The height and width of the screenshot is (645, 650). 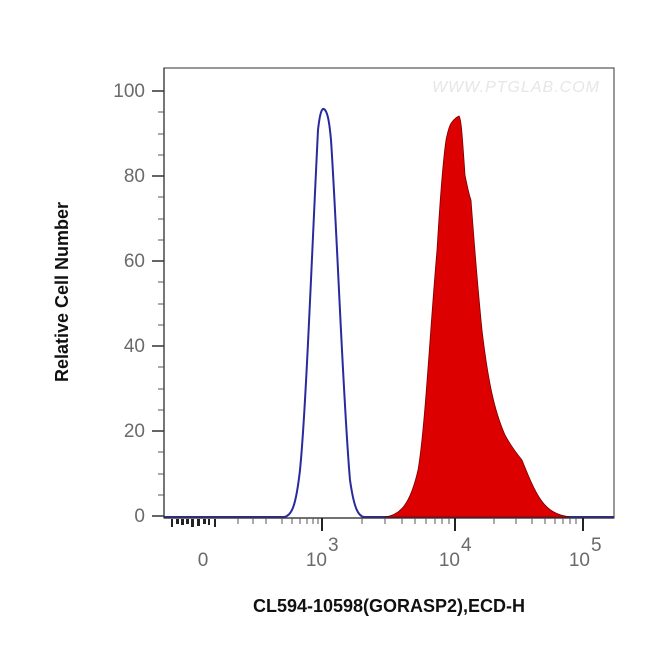 I want to click on svg-text: 3, so click(x=333, y=545).